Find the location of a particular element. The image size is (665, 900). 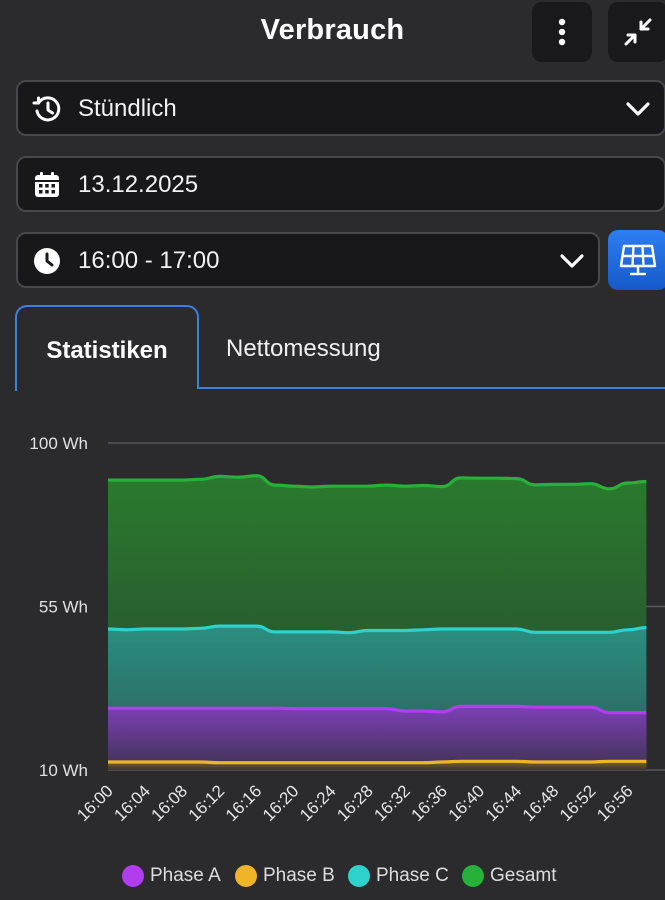

legend-item-gesamt: Gesamt is located at coordinates (509, 876).